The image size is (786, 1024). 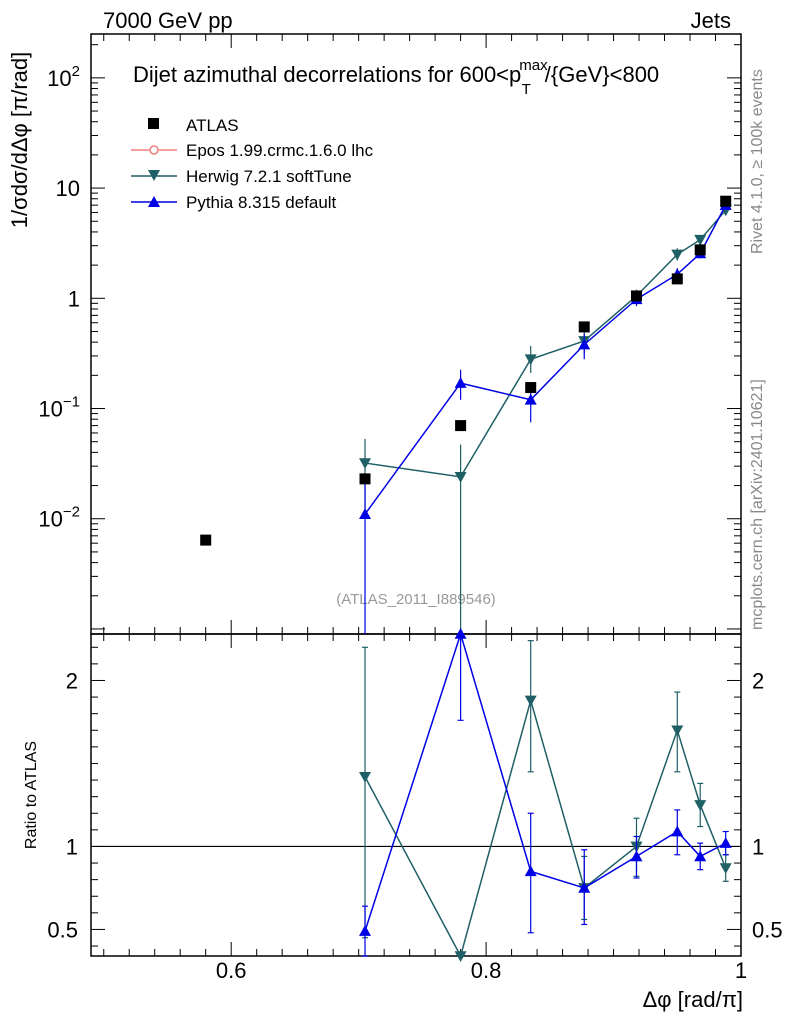 I want to click on header-right: Jets, so click(x=711, y=20).